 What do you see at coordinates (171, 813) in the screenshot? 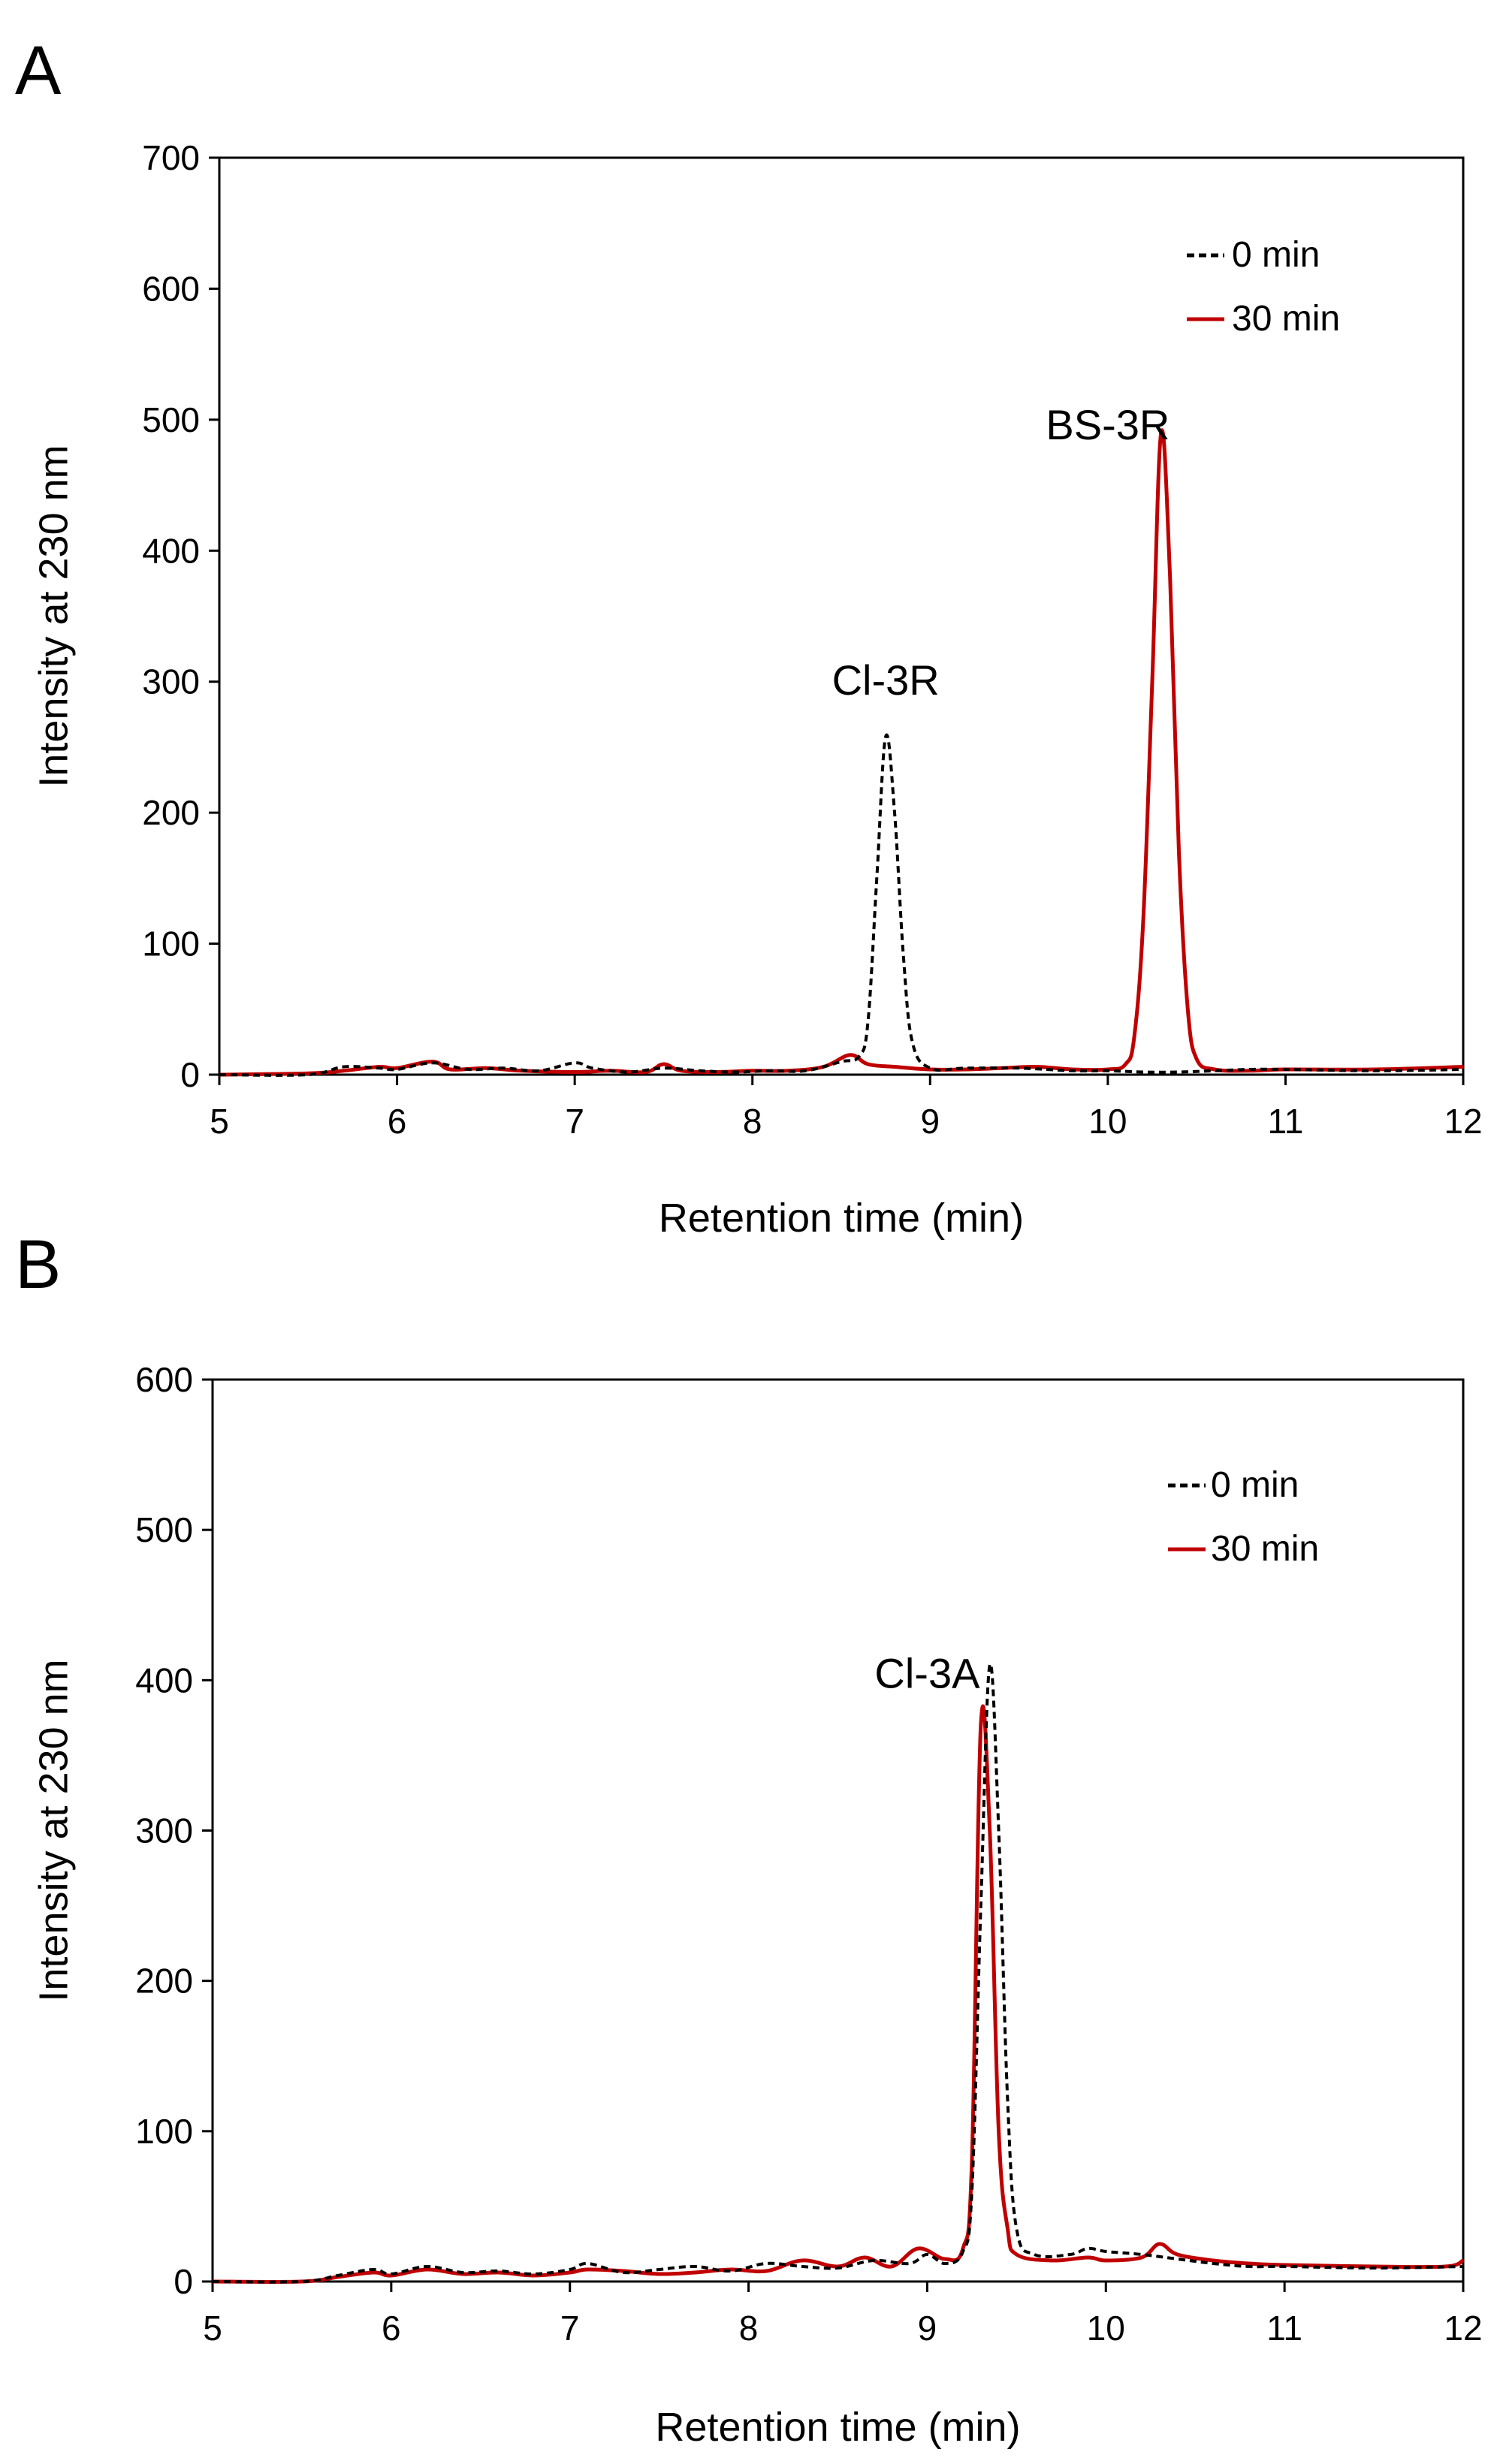
I see `panel-a-ytick-label: 200` at bounding box center [171, 813].